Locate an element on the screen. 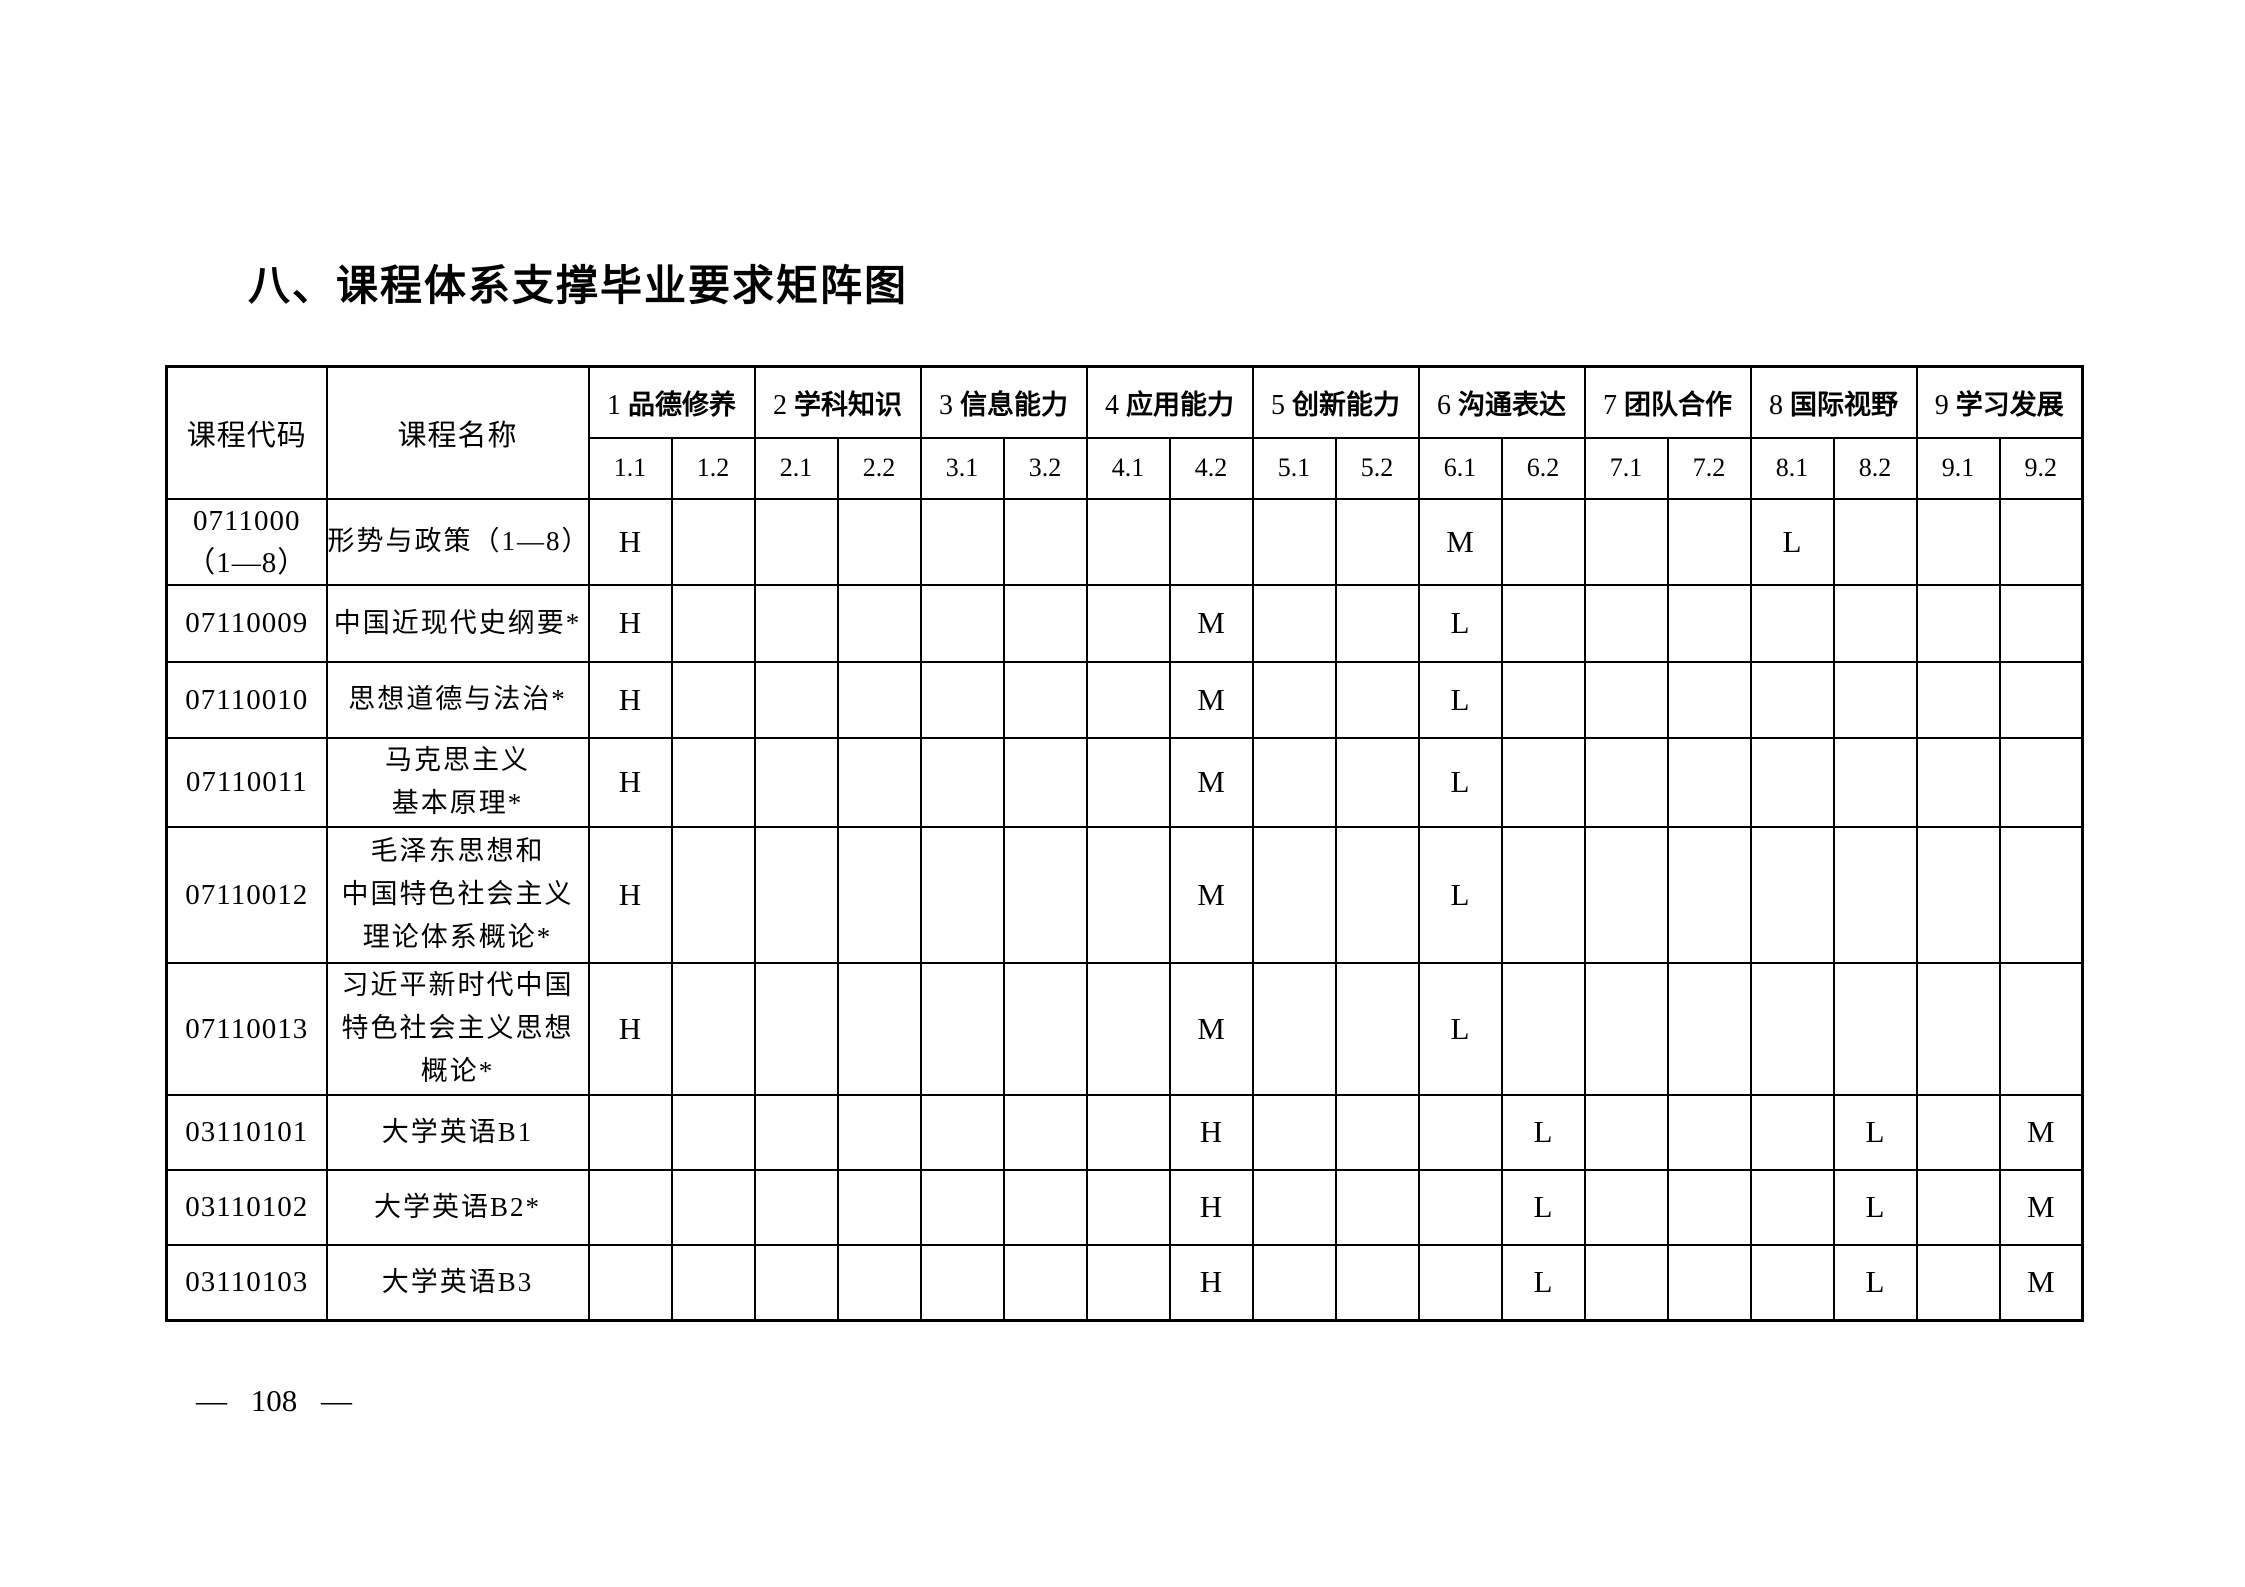  course-name-cell: 大学英语B1 is located at coordinates (457, 1132).